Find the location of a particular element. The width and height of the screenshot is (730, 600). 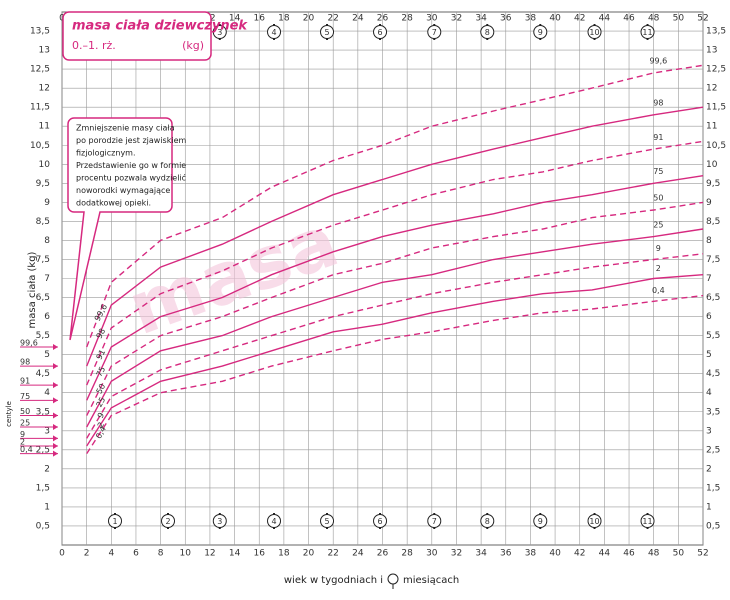

x-tick-label: 42 is located at coordinates (579, 19).